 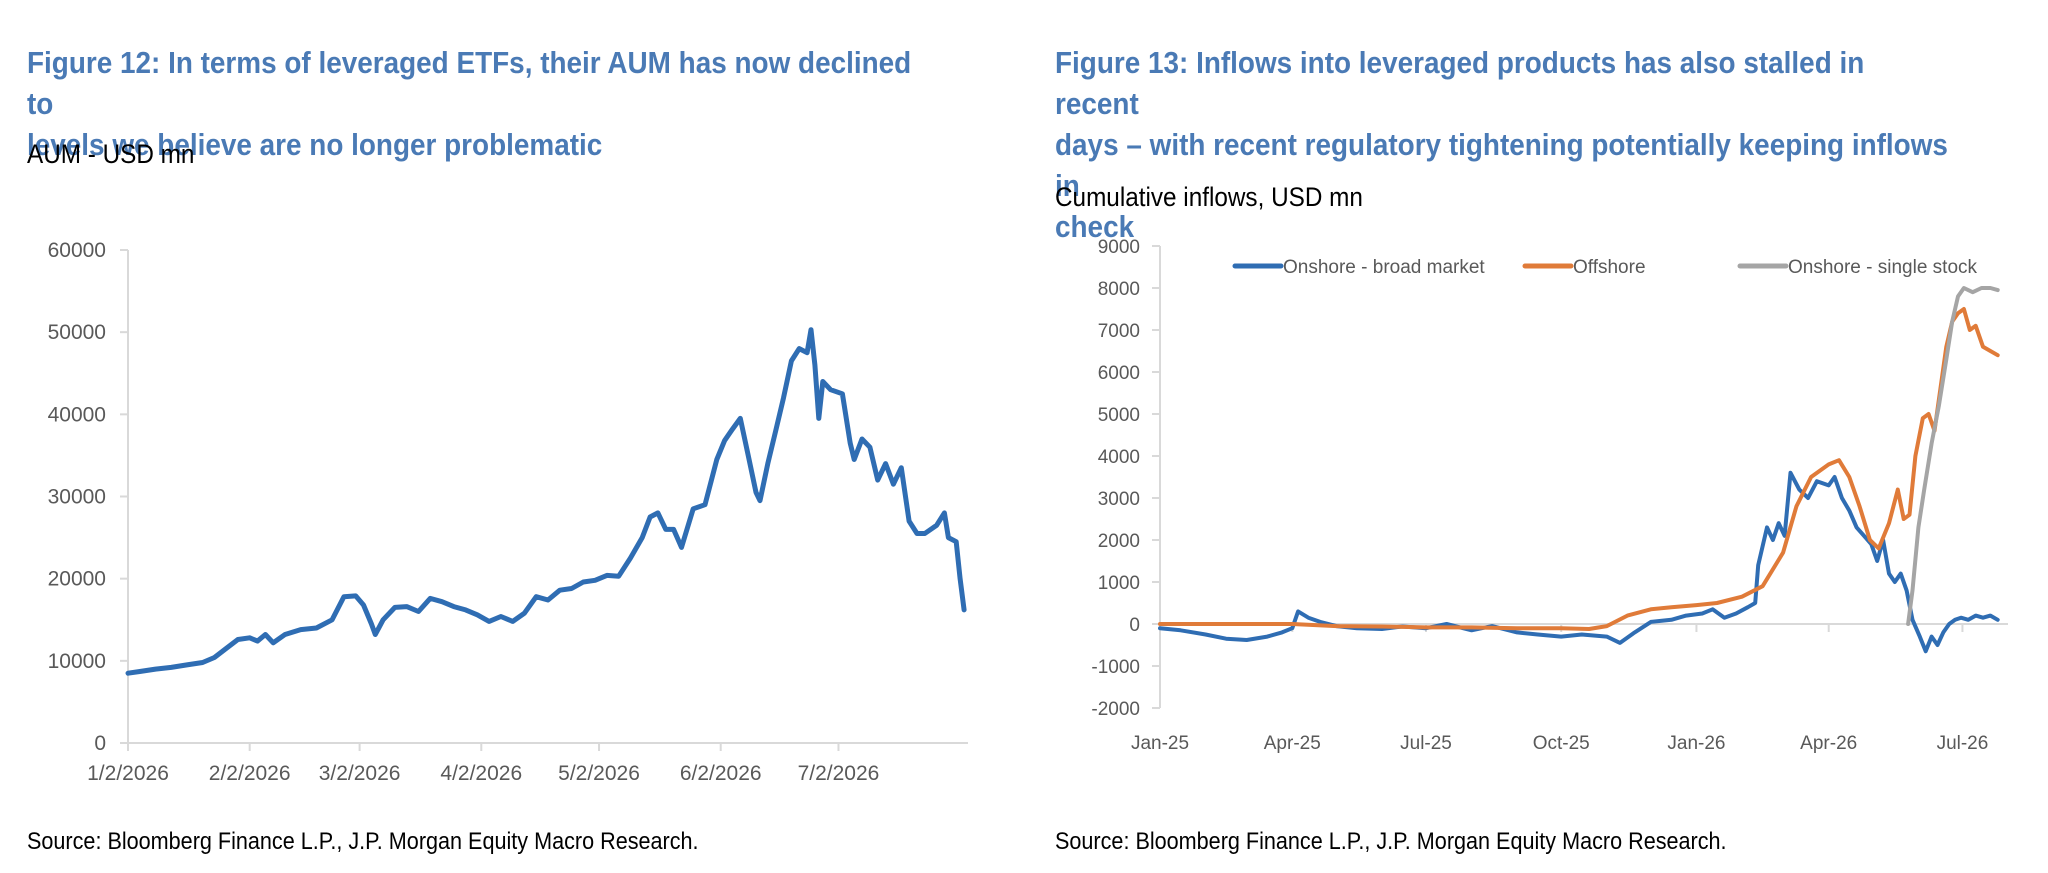 I want to click on figure-12-y-tick-label: 40000, so click(x=77, y=414).